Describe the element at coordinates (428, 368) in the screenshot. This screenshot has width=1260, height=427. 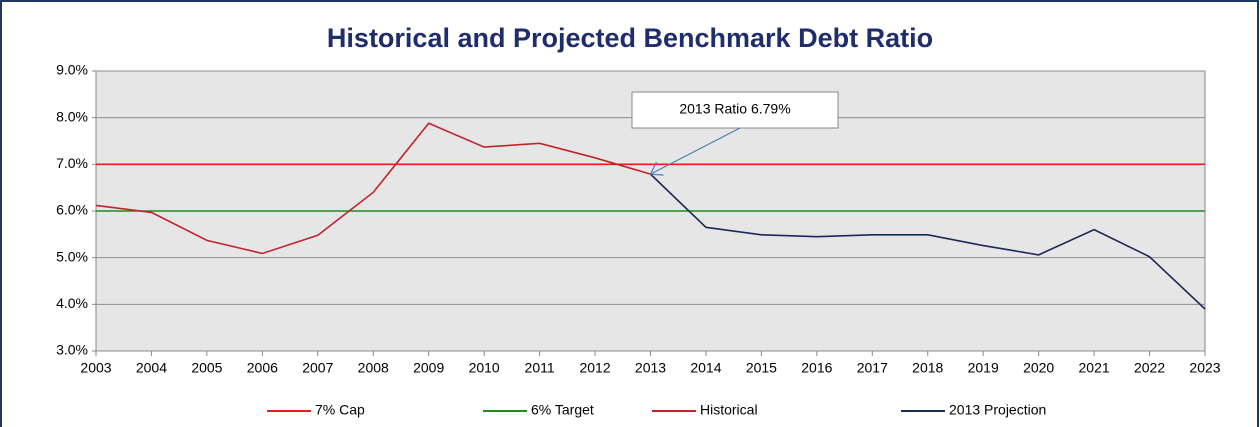
I see `x-tick-label: 2009` at that location.